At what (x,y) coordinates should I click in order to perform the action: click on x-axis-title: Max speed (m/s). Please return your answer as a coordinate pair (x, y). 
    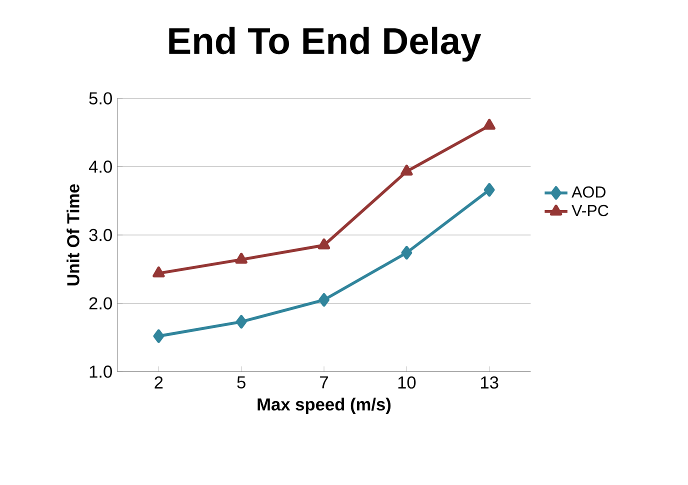
    Looking at the image, I should click on (324, 406).